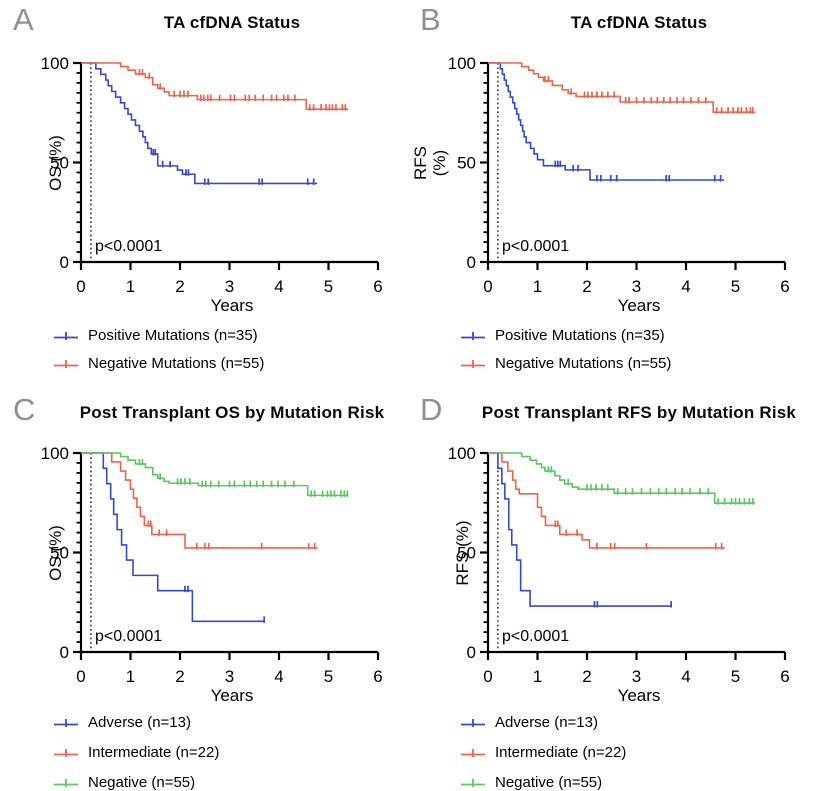  What do you see at coordinates (232, 412) in the screenshot?
I see `panel-title: Post Transplant OS by Mutation Risk` at bounding box center [232, 412].